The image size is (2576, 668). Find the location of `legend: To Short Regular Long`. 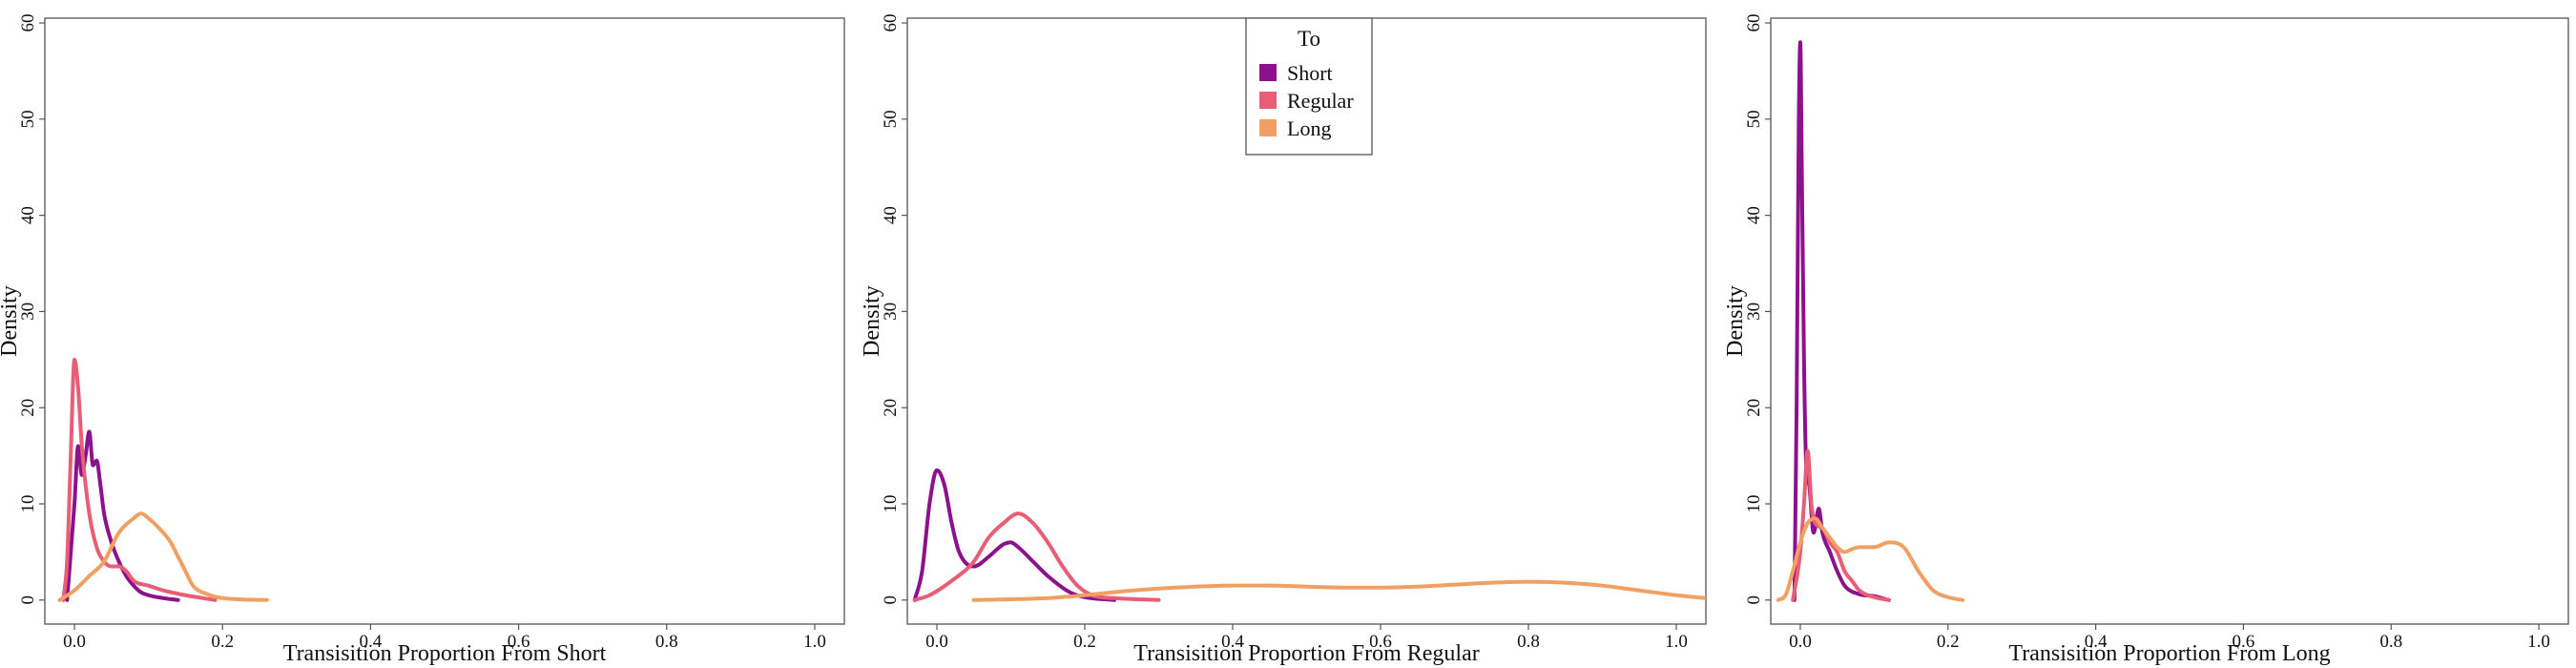

legend: To Short Regular Long is located at coordinates (1309, 86).